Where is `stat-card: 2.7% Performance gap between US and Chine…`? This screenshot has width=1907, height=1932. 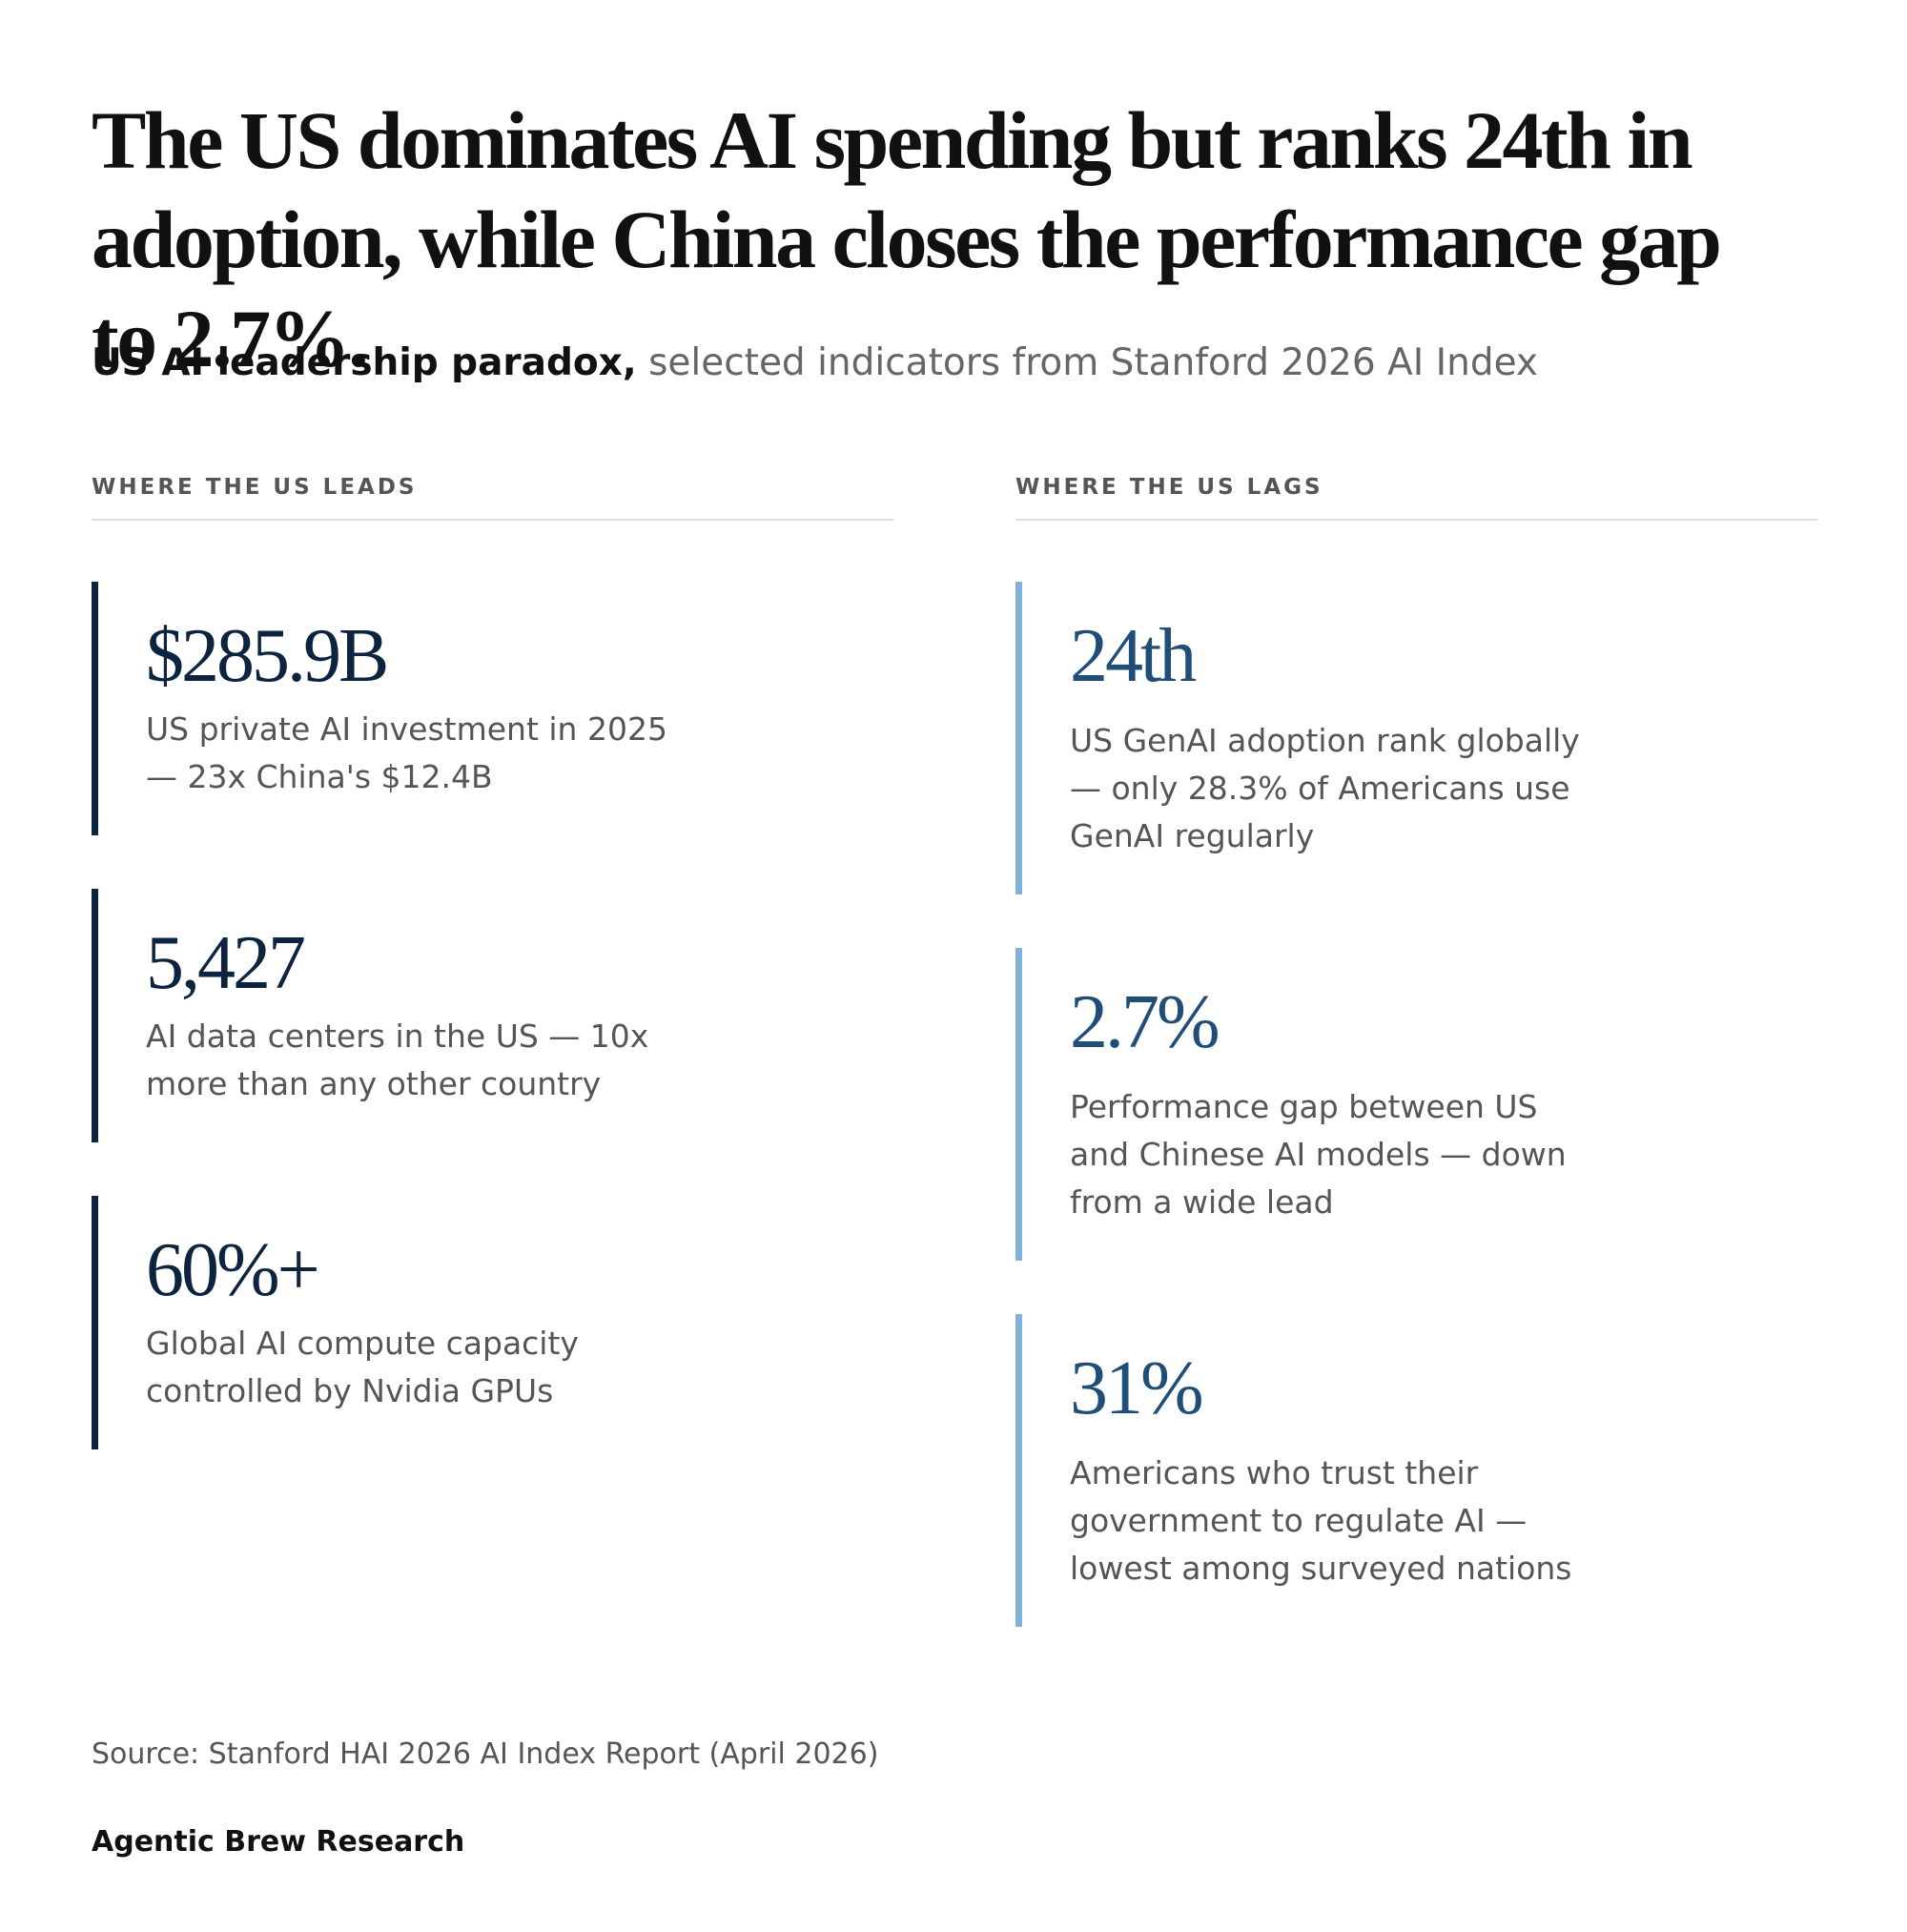
stat-card: 2.7% Performance gap between US and Chine… is located at coordinates (1416, 1104).